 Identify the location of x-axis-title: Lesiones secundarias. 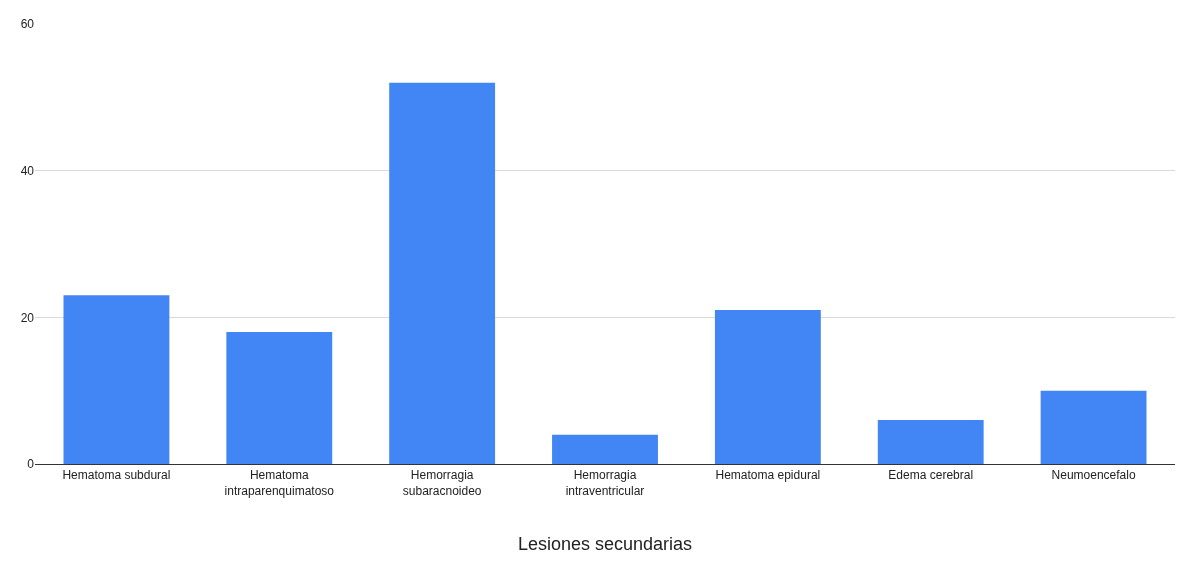
(605, 544).